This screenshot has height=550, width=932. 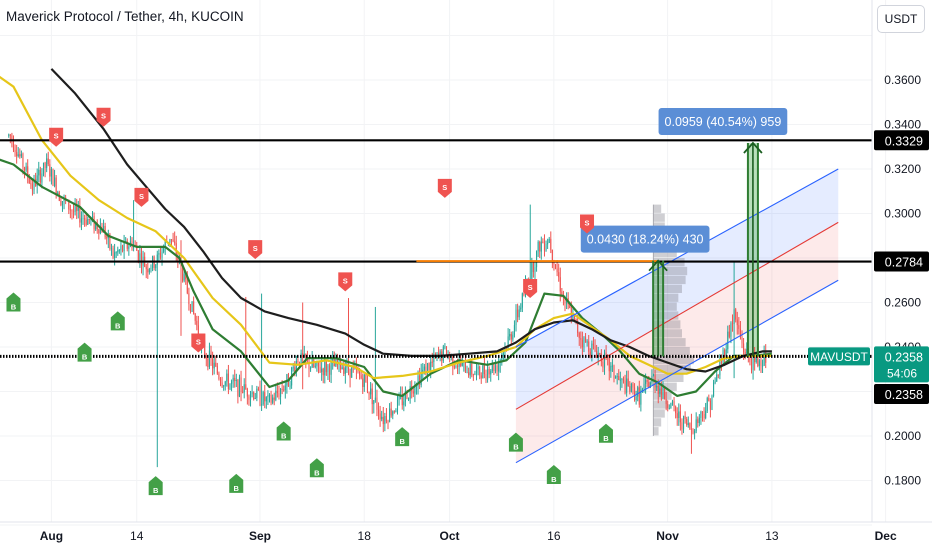 What do you see at coordinates (516, 447) in the screenshot?
I see `buy-marker-text: B` at bounding box center [516, 447].